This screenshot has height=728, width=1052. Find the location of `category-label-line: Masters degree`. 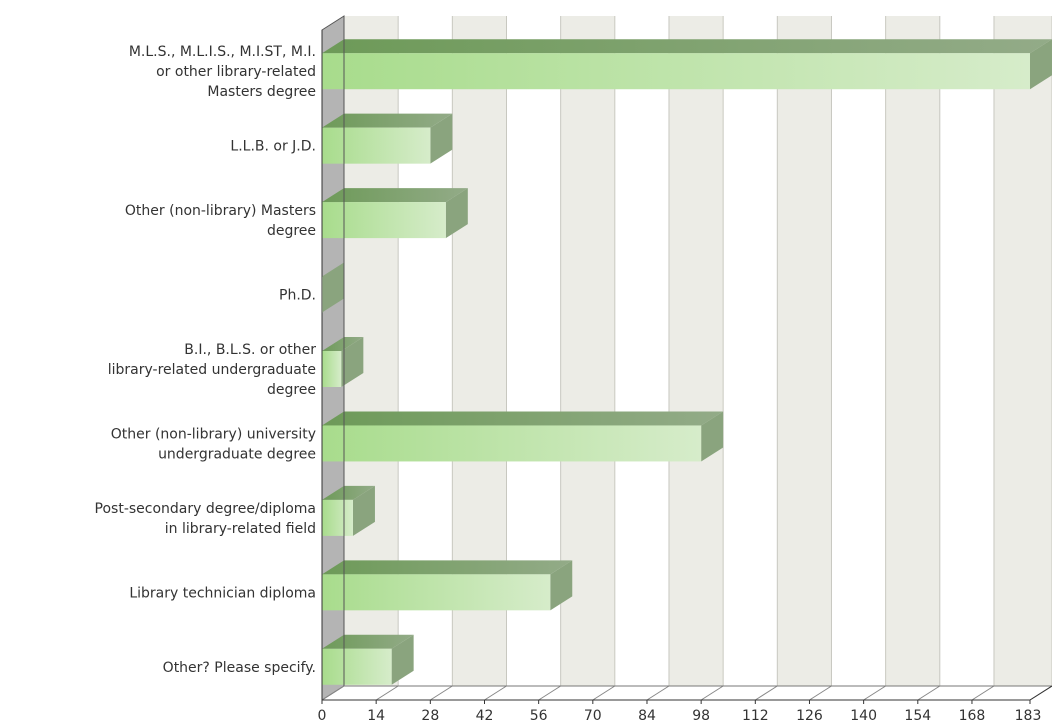

category-label-line: Masters degree is located at coordinates (261, 92).